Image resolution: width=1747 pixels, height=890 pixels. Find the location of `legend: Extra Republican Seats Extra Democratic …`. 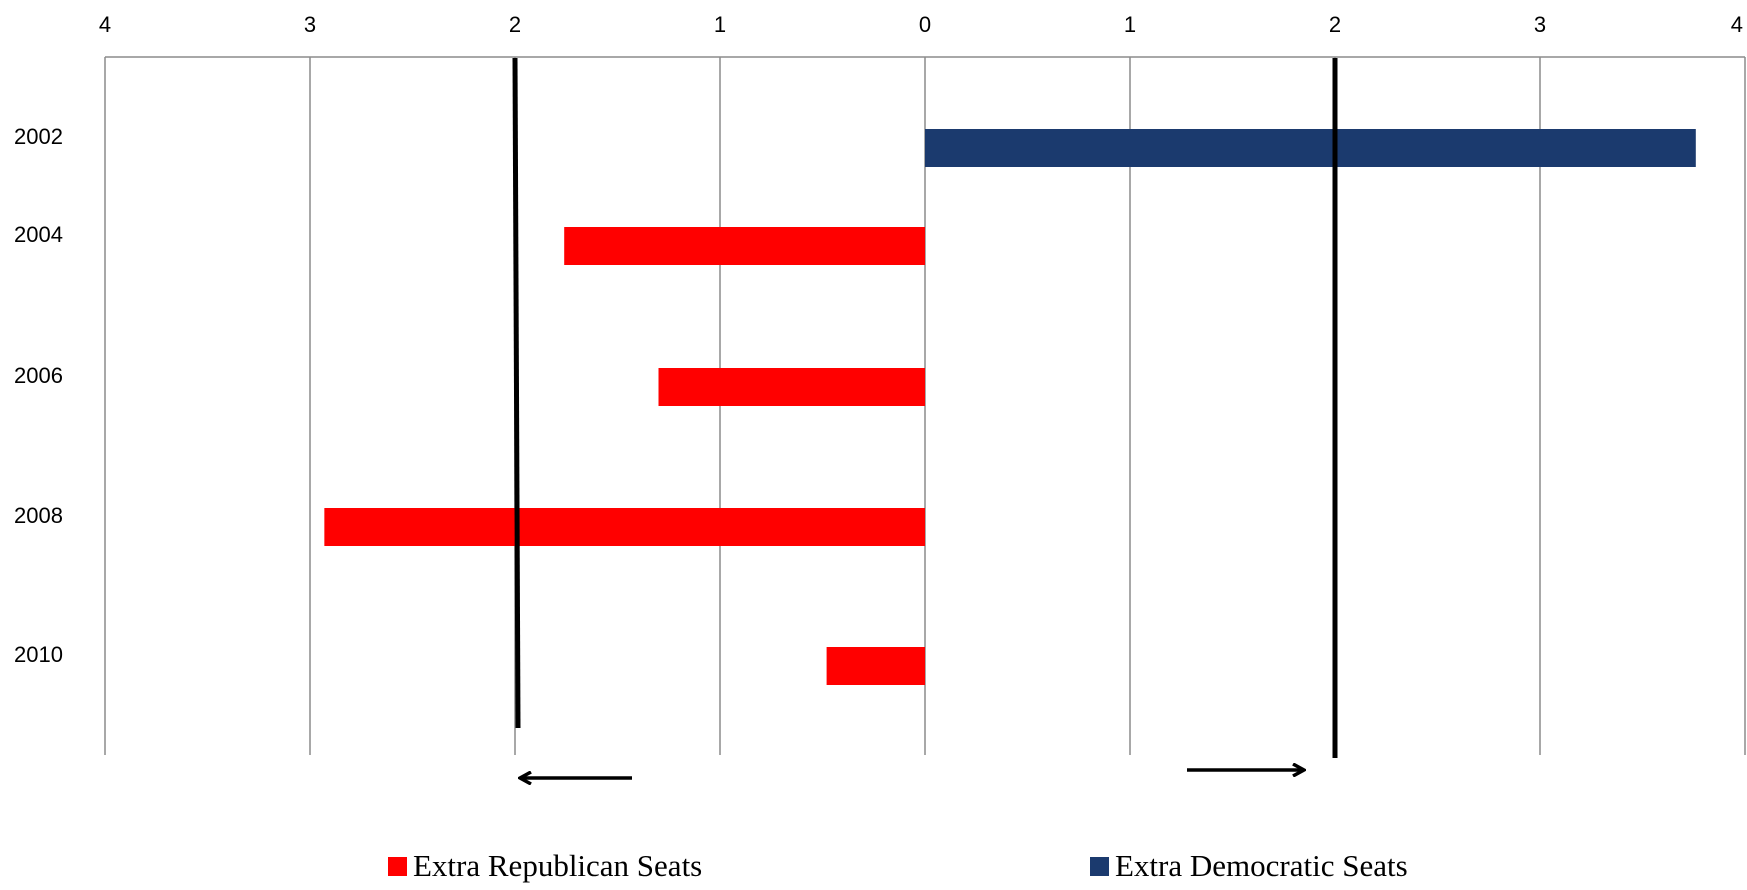

legend: Extra Republican Seats Extra Democratic … is located at coordinates (873, 866).